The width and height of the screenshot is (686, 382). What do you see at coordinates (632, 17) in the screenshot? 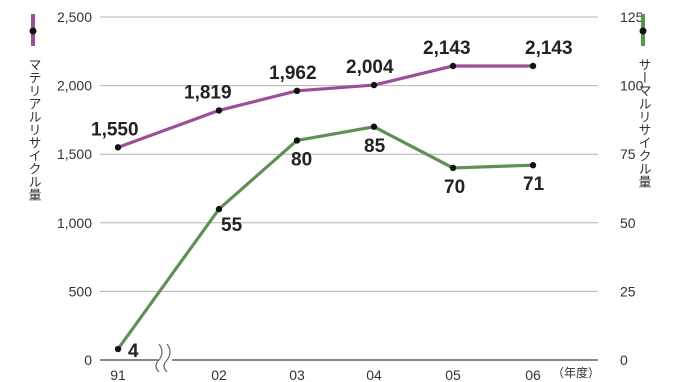
I see `right-tick-label: 125` at bounding box center [632, 17].